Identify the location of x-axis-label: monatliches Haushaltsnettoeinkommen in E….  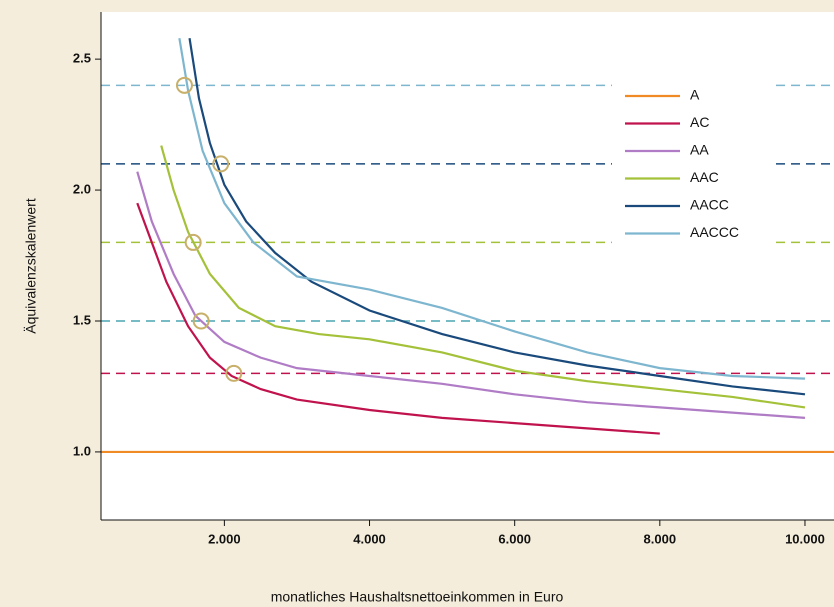
(417, 597).